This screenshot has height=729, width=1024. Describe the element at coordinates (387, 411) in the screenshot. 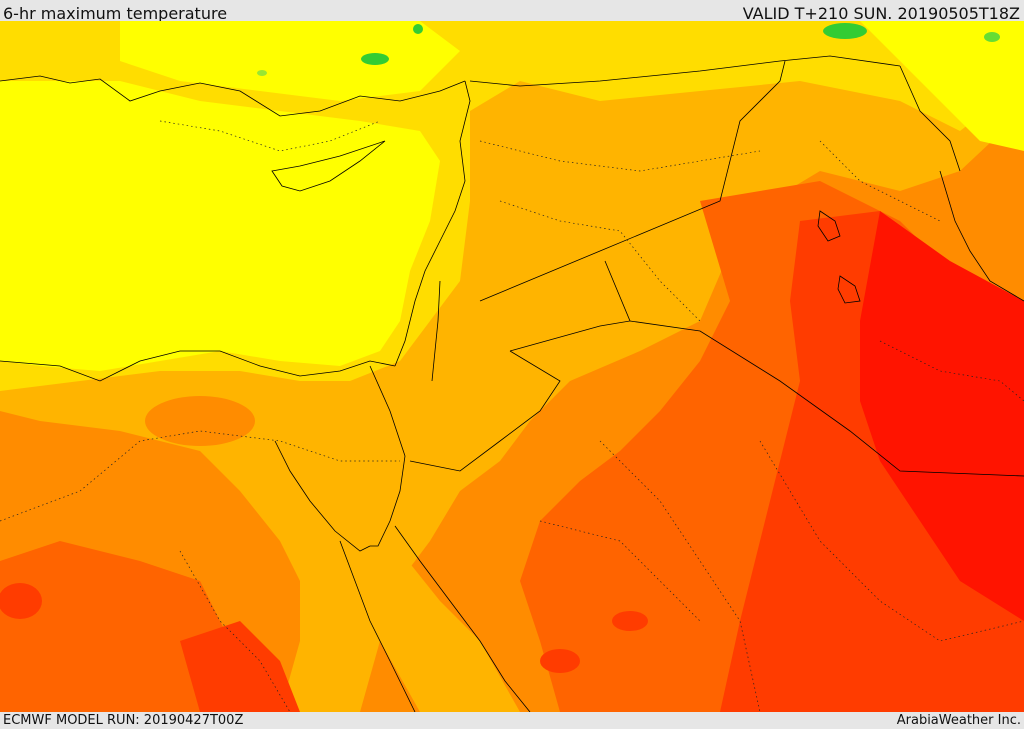

I see `border-egypt-israel` at that location.